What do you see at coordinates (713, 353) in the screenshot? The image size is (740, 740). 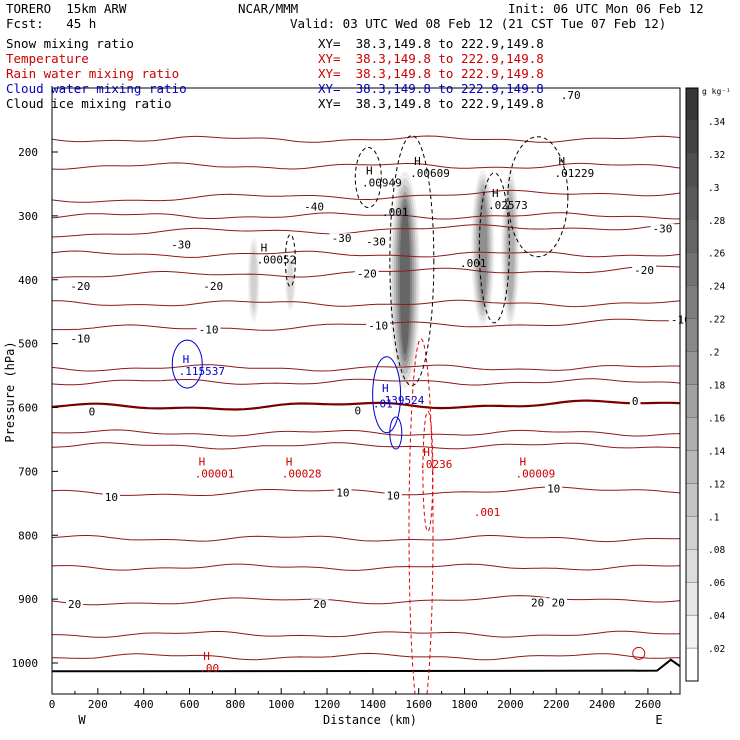 I see `colorbar-tick-9: .2` at bounding box center [713, 353].